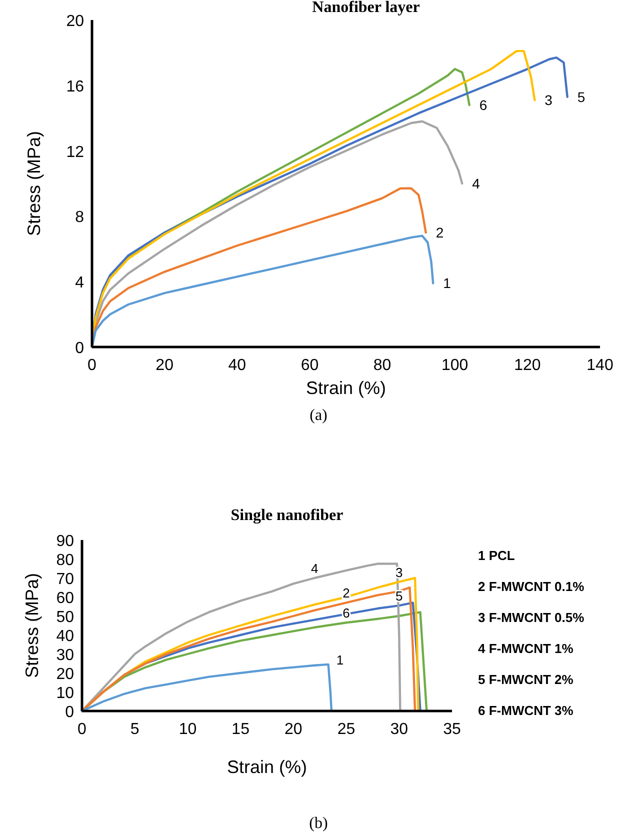 This screenshot has height=838, width=637. What do you see at coordinates (382, 365) in the screenshot?
I see `x-tick-label: 80` at bounding box center [382, 365].